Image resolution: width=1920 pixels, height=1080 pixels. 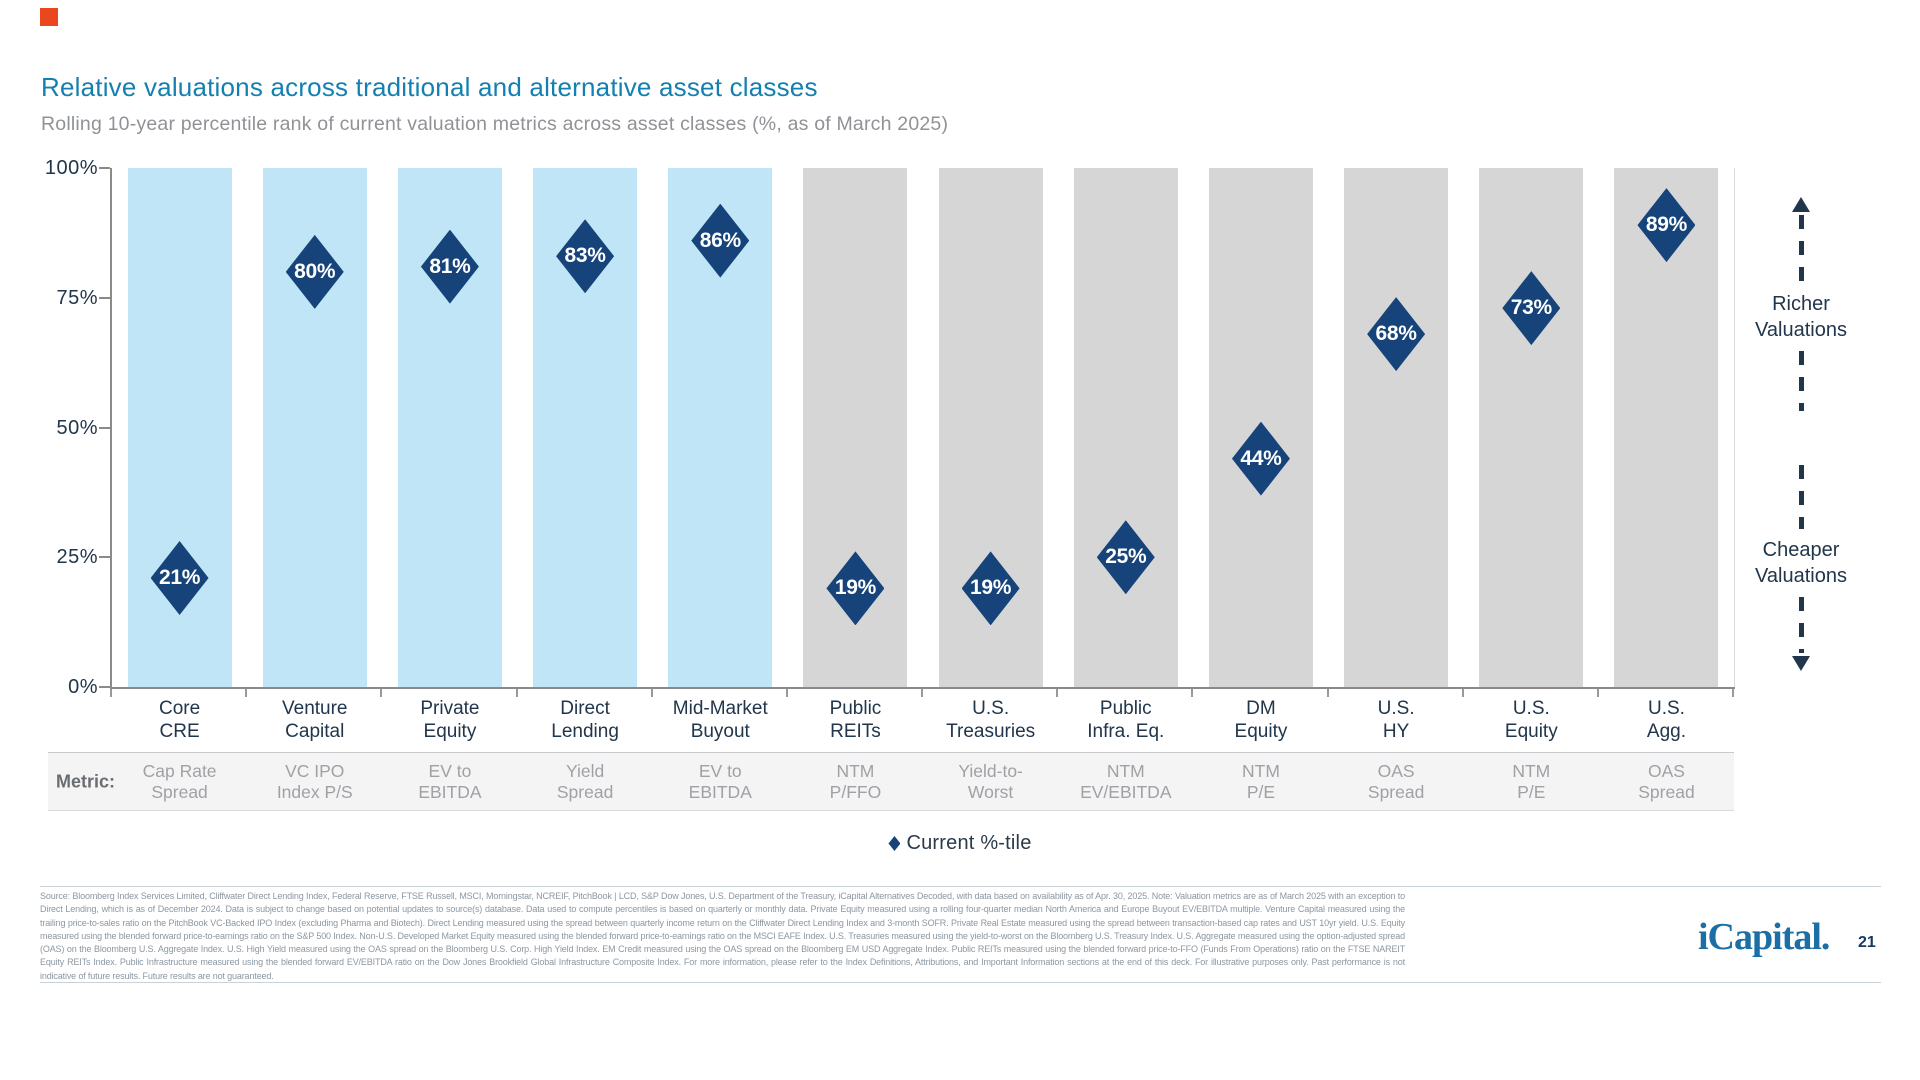 I want to click on y-tick-label: 25%, so click(x=77, y=557).